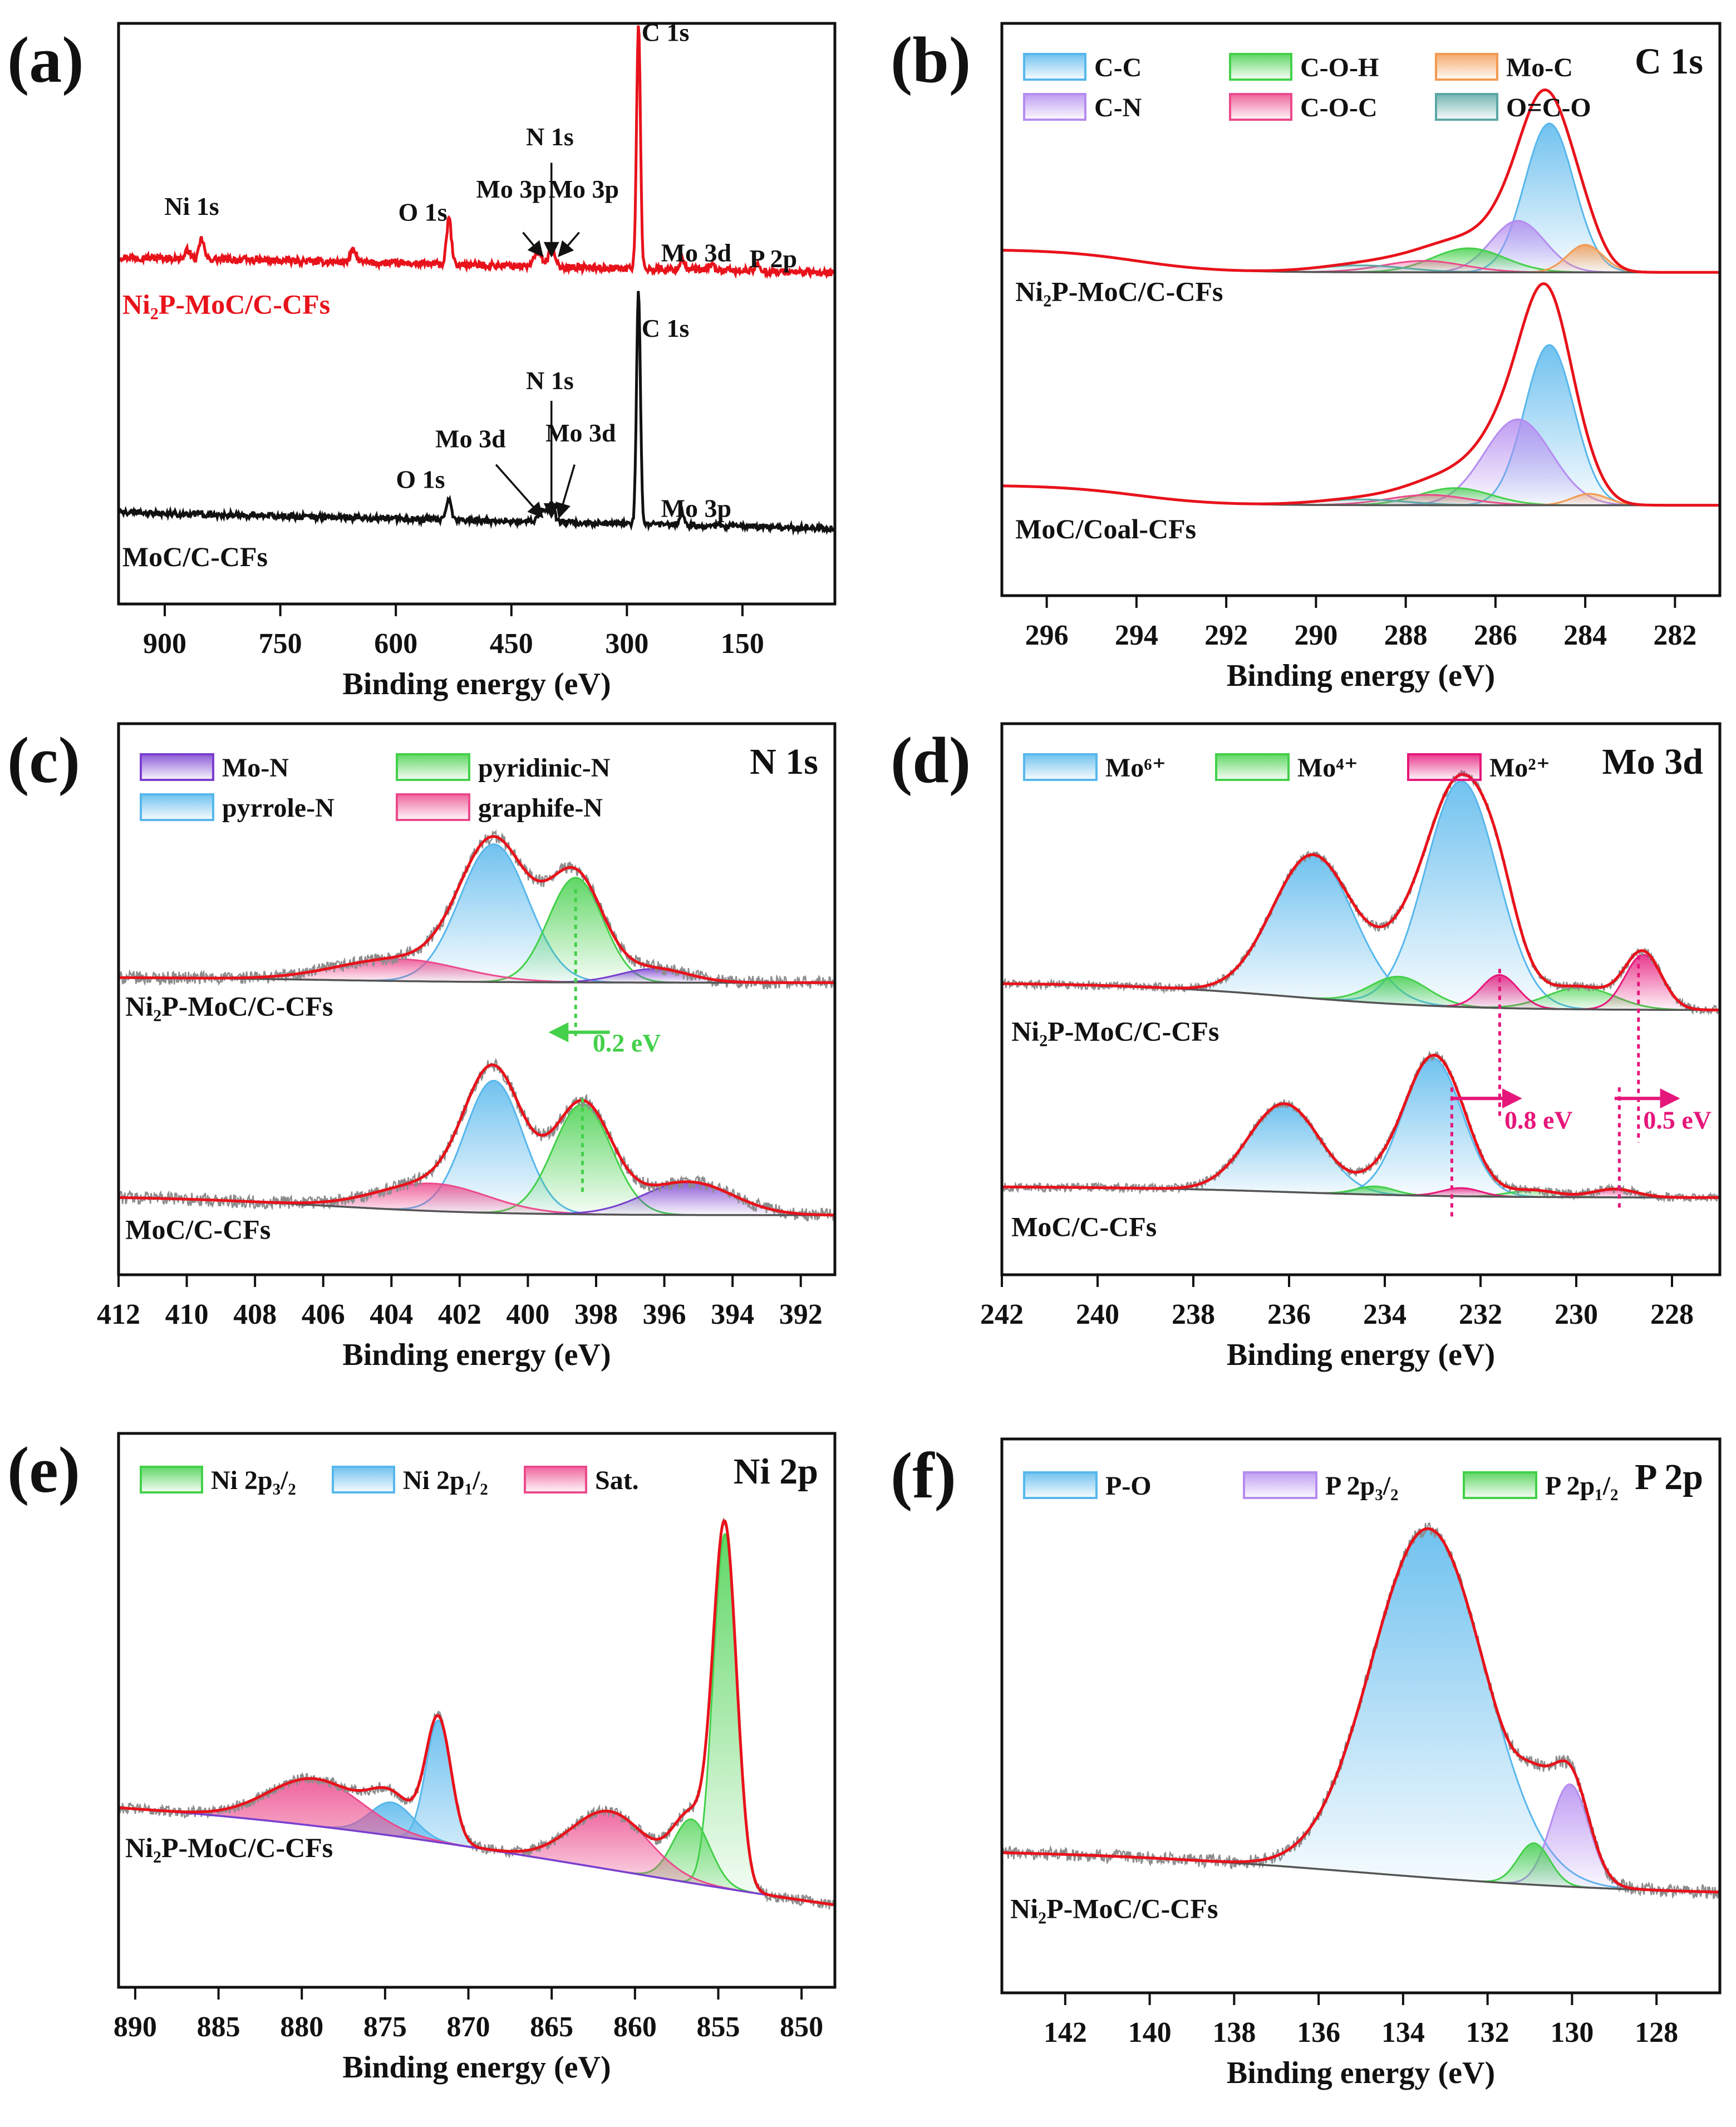  Describe the element at coordinates (1538, 1120) in the screenshot. I see `shift-annotation: 0.8 eV` at that location.